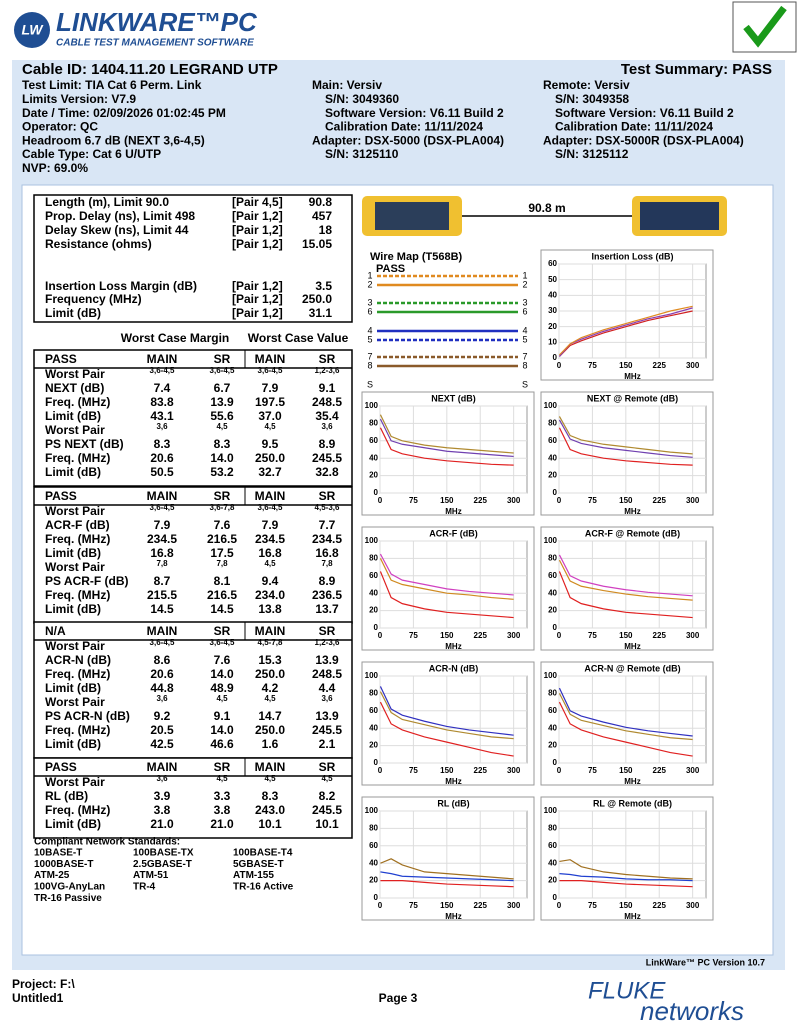 The width and height of the screenshot is (800, 1030). What do you see at coordinates (78, 660) in the screenshot?
I see `row-label: ACR-N (dB)` at bounding box center [78, 660].